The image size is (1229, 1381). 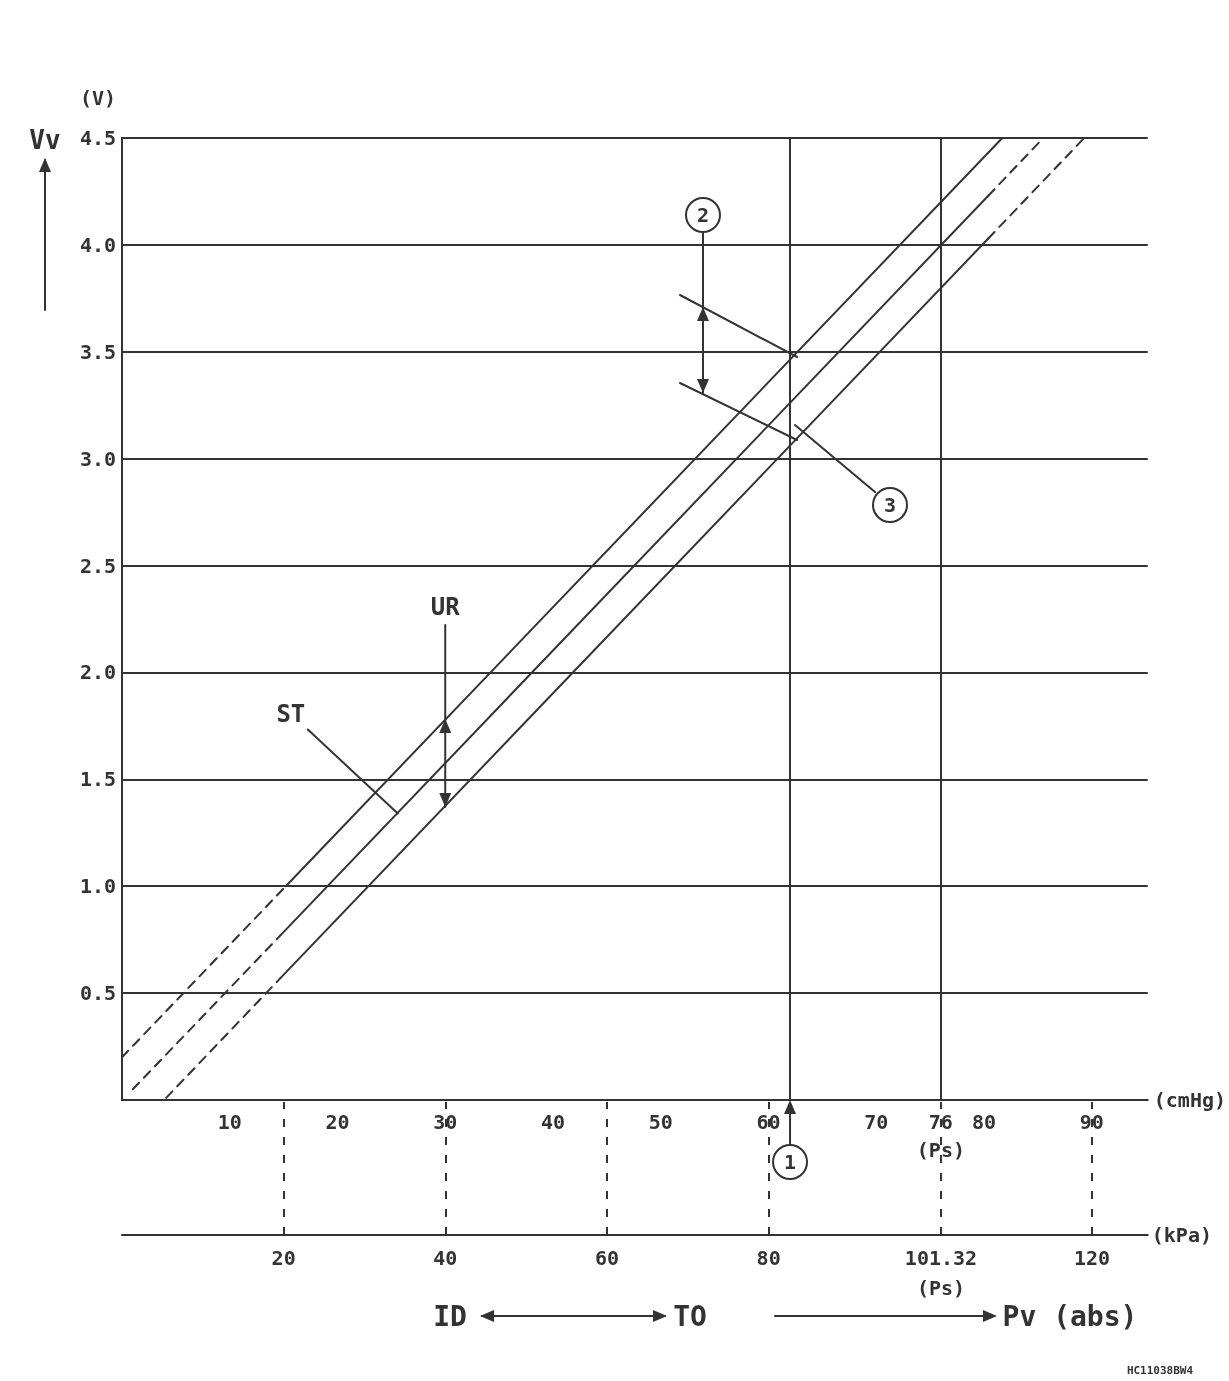 What do you see at coordinates (450, 1316) in the screenshot?
I see `text: ID` at bounding box center [450, 1316].